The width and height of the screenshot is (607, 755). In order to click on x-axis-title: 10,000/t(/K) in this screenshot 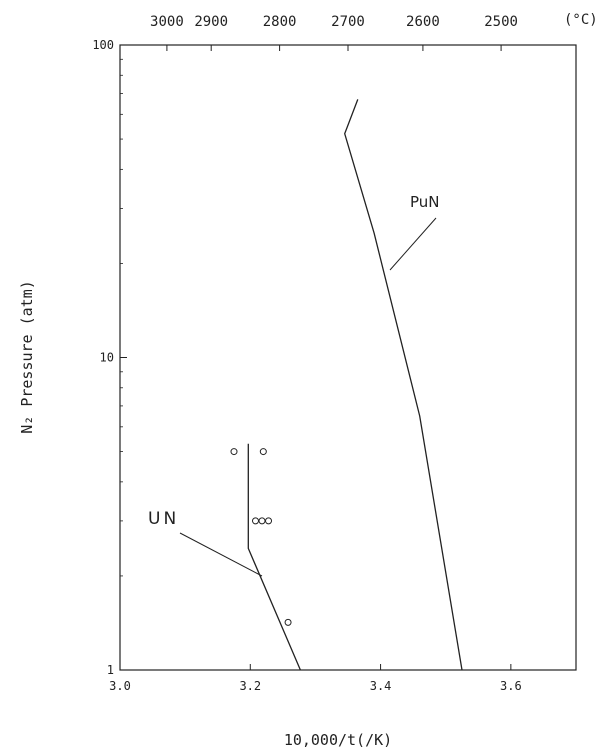, I will do `click(338, 740)`.